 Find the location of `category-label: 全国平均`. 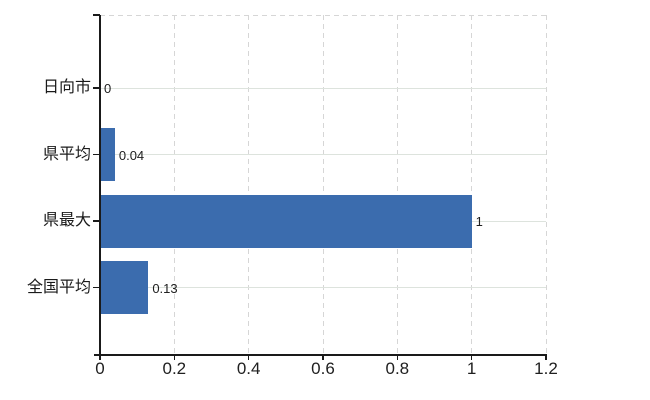

category-label: 全国平均 is located at coordinates (58, 287).